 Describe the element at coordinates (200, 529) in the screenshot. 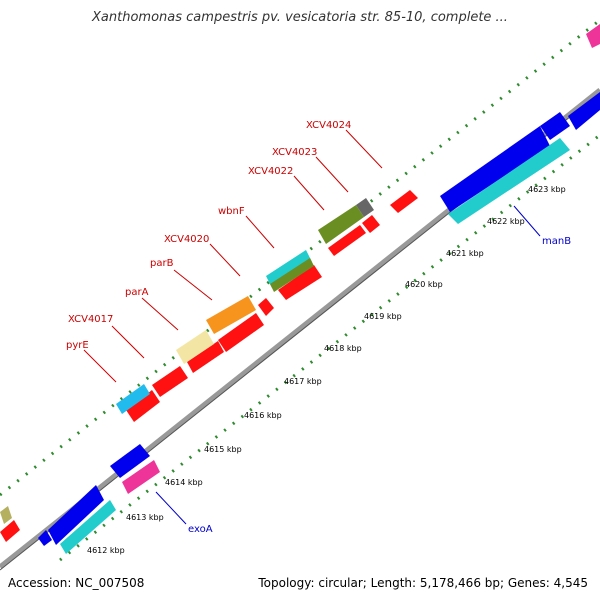

I see `label-exoa: exoA` at that location.